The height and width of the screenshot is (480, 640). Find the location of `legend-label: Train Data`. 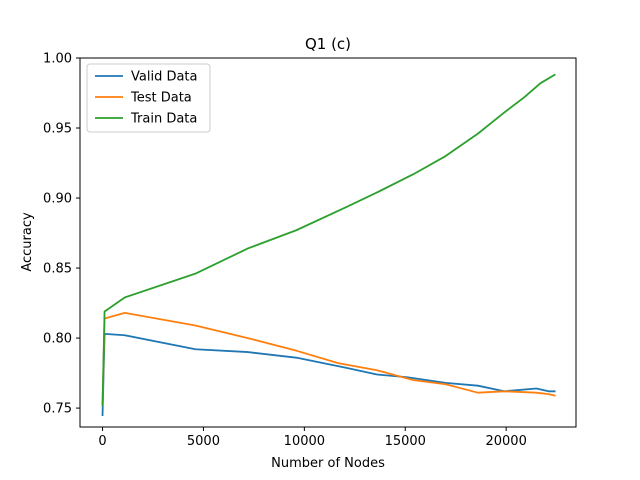

legend-label: Train Data is located at coordinates (163, 119).